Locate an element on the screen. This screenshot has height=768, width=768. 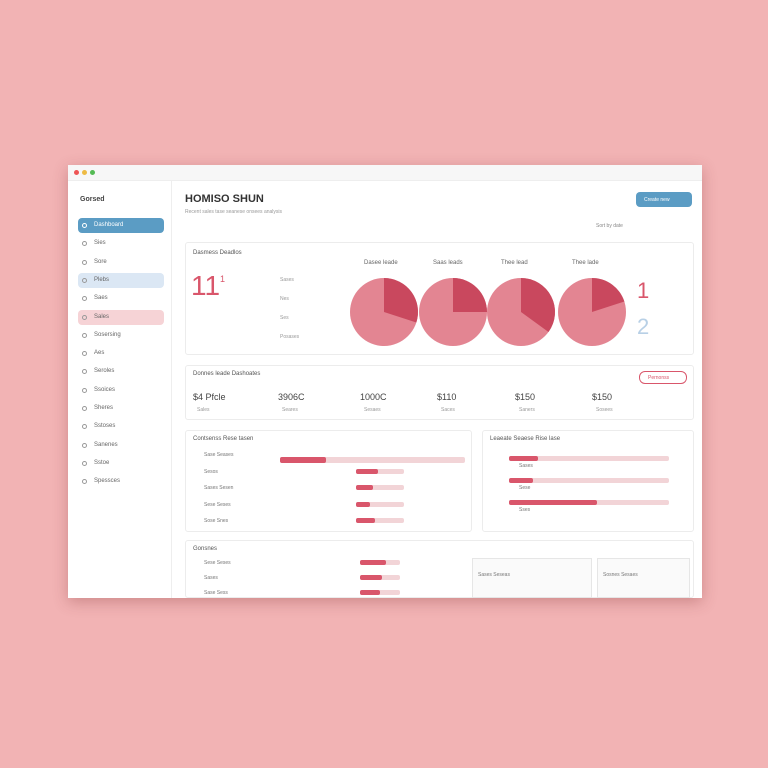
card-title: Leaeate Seaese Rise lase is located at coordinates (525, 439).